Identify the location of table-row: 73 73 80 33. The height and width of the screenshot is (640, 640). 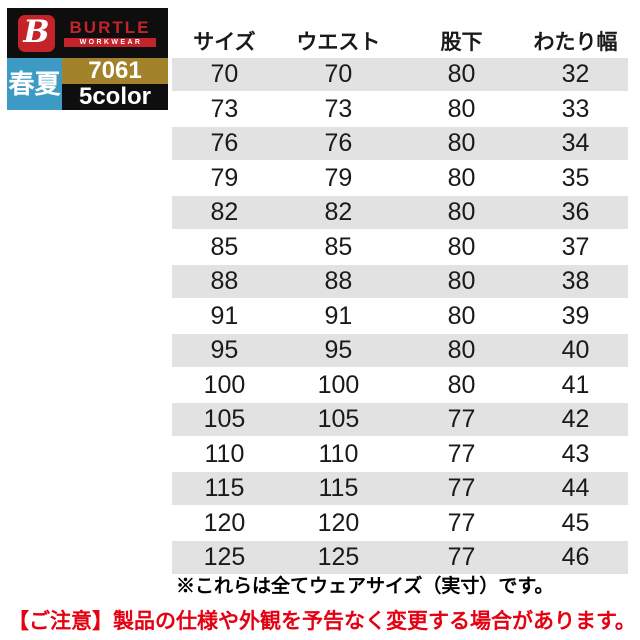
(400, 109).